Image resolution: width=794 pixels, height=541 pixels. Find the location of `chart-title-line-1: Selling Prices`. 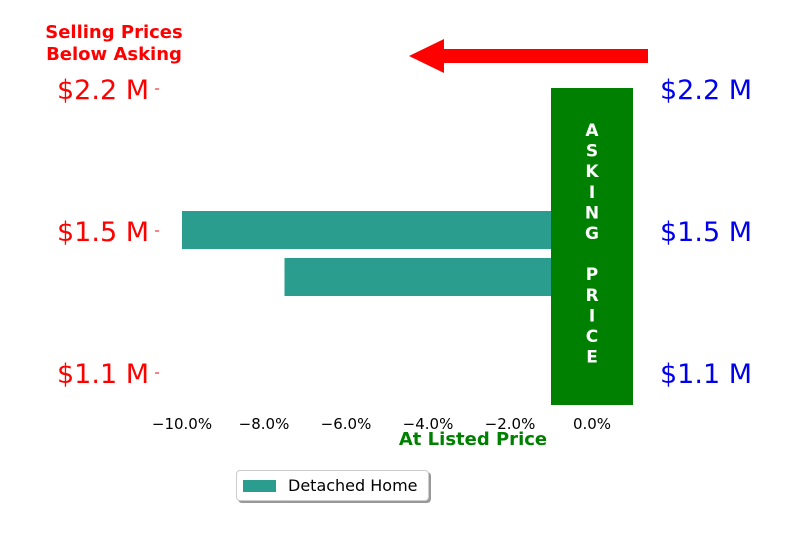

chart-title-line-1: Selling Prices is located at coordinates (113, 32).